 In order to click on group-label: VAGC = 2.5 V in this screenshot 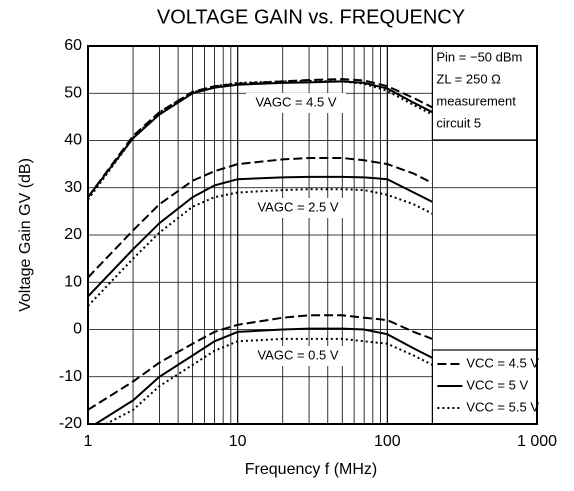, I will do `click(297, 206)`.